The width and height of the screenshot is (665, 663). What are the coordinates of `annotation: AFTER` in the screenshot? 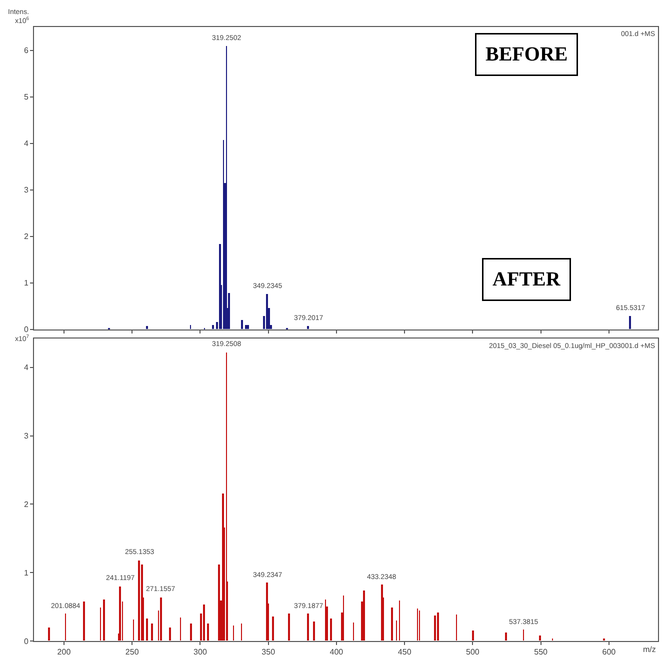 It's located at (526, 279).